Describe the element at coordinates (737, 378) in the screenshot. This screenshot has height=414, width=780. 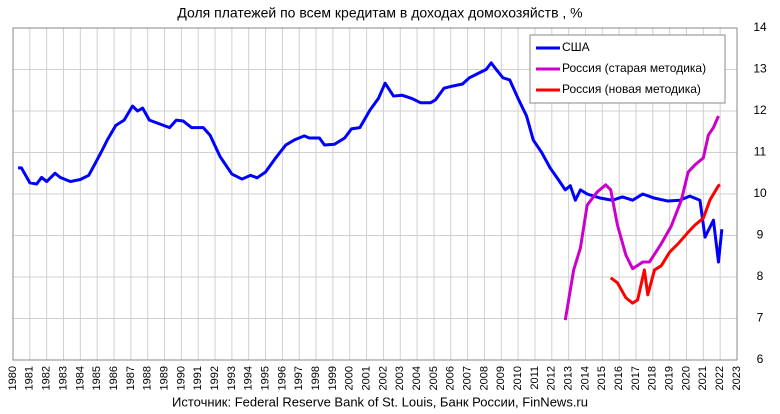
I see `x-tick-label: 2023` at that location.